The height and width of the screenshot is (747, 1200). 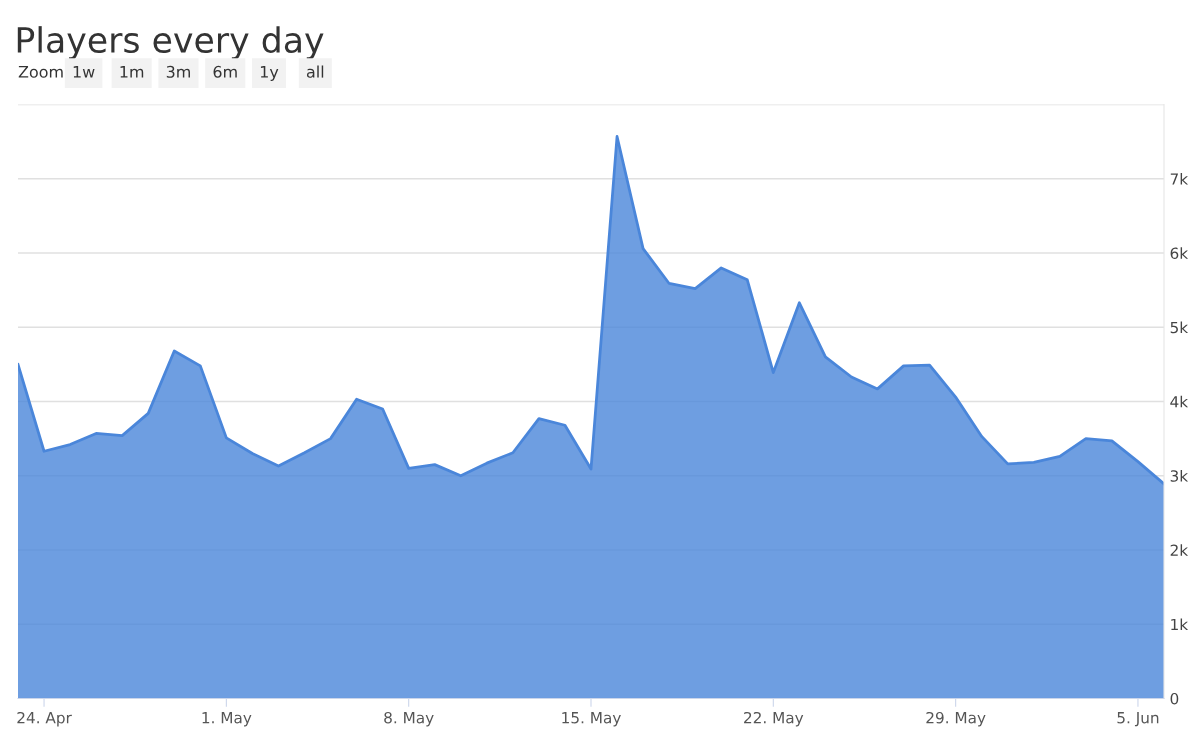 What do you see at coordinates (1179, 401) in the screenshot?
I see `y-tick-label: 4k` at bounding box center [1179, 401].